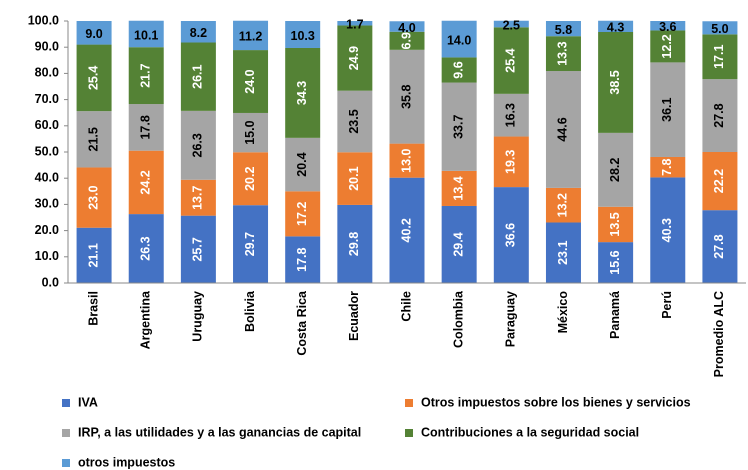 The height and width of the screenshot is (470, 748). Describe the element at coordinates (354, 178) in the screenshot. I see `value-label: 20.1` at that location.